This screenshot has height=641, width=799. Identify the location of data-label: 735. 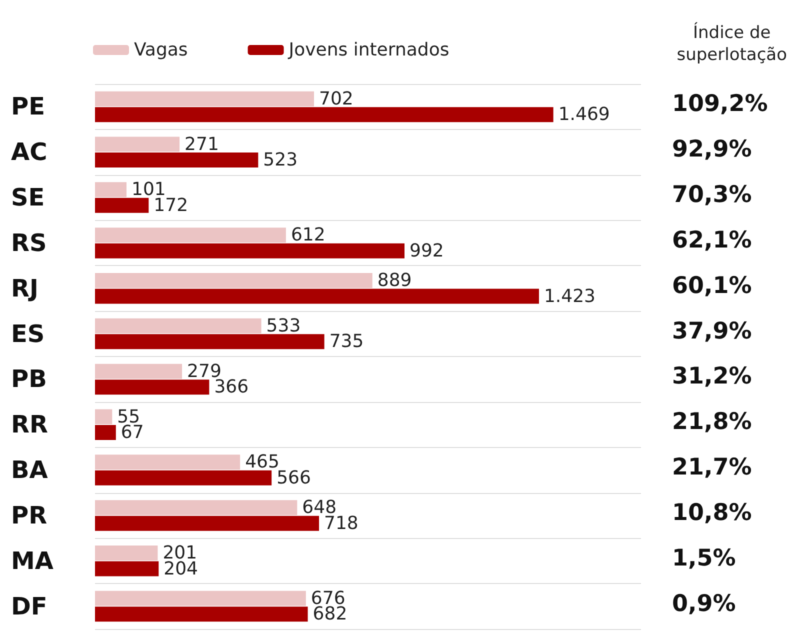
(346, 341).